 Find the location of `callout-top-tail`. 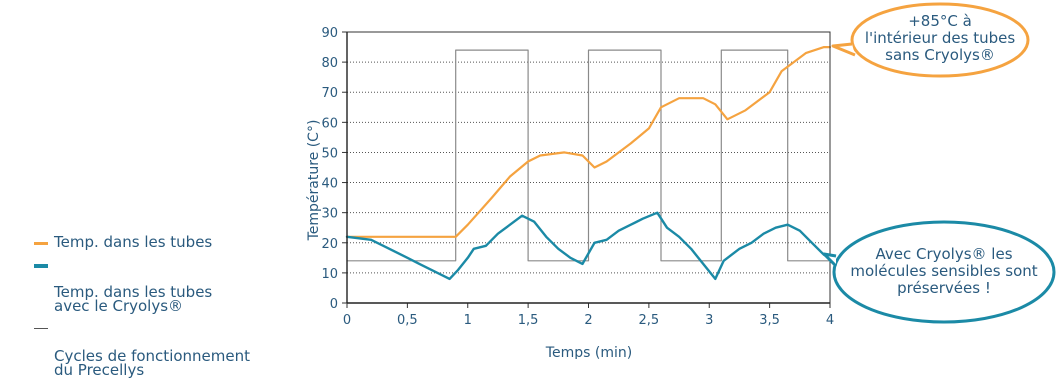

callout-top-tail is located at coordinates (843, 49).